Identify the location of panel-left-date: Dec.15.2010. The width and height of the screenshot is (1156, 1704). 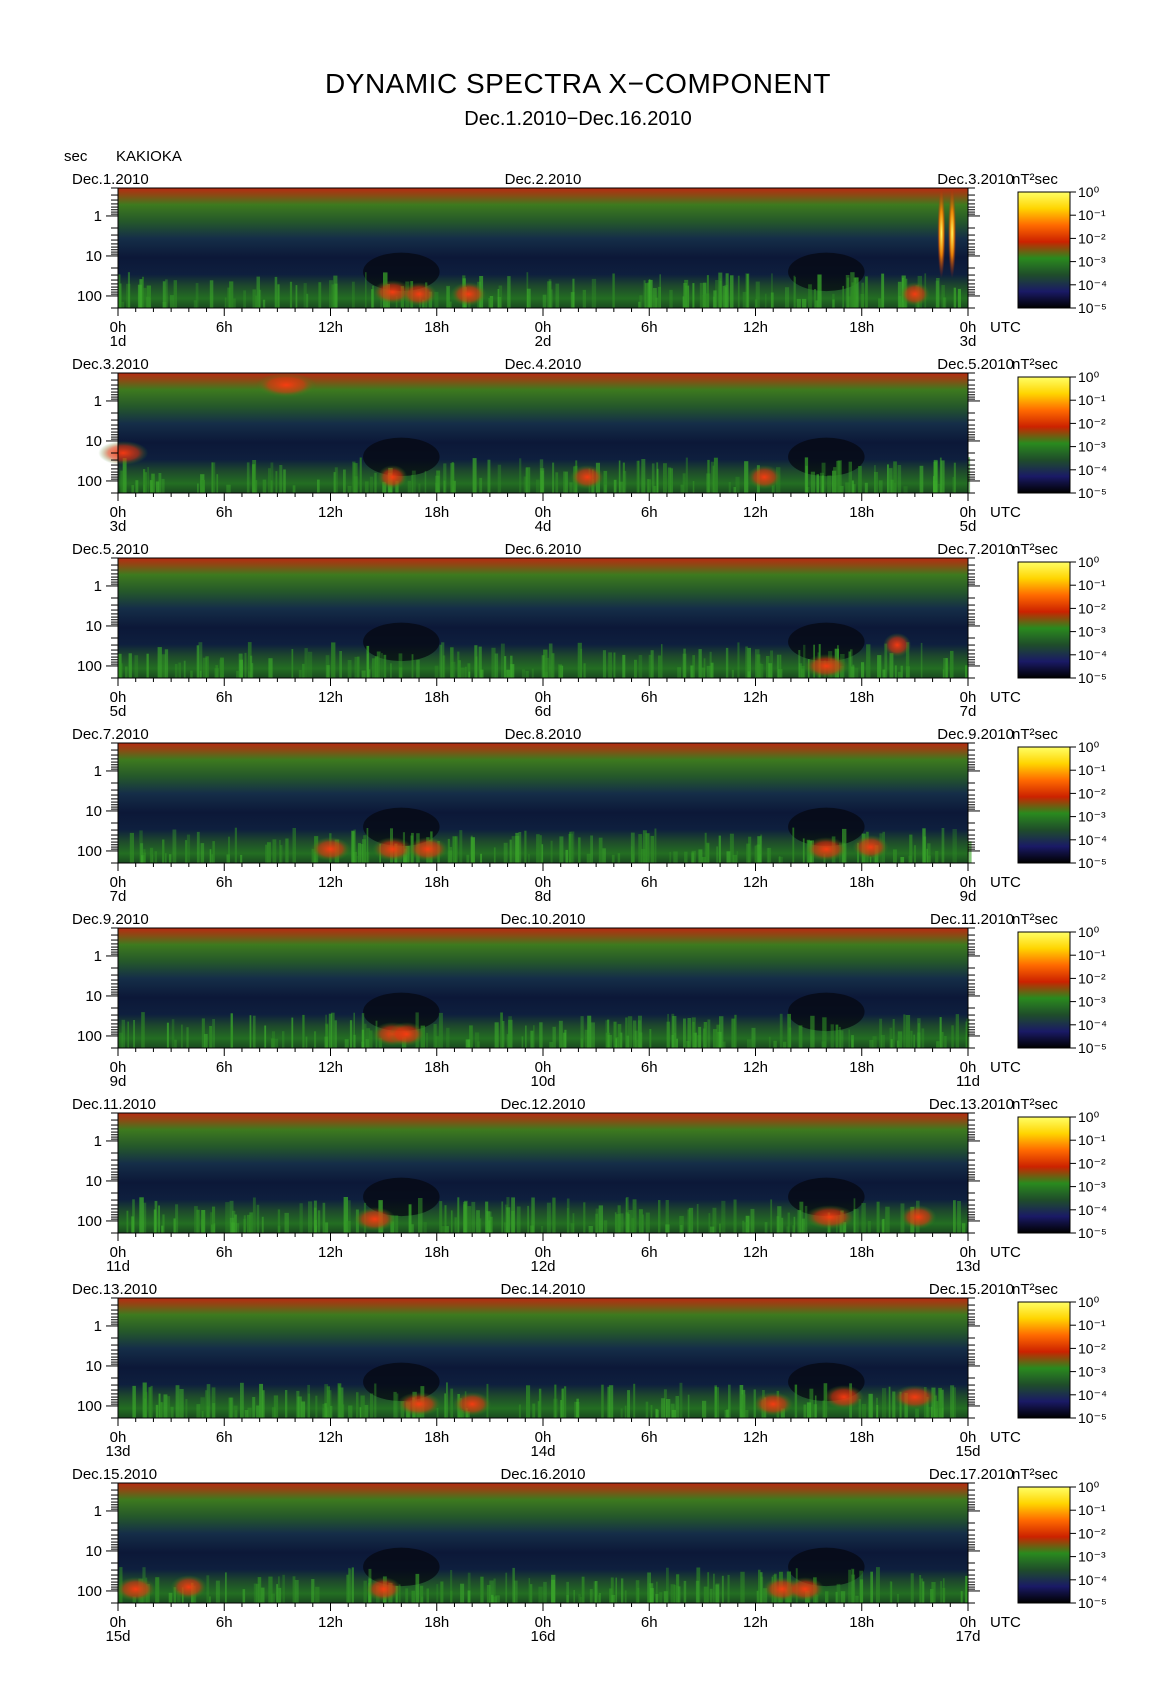
(114, 1474).